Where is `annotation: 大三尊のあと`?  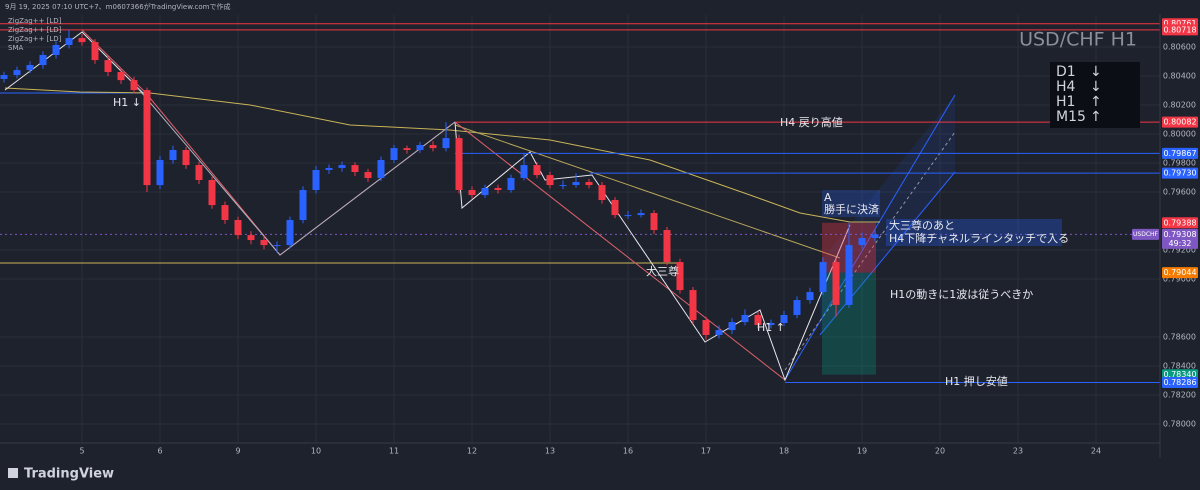
annotation: 大三尊のあと is located at coordinates (922, 225).